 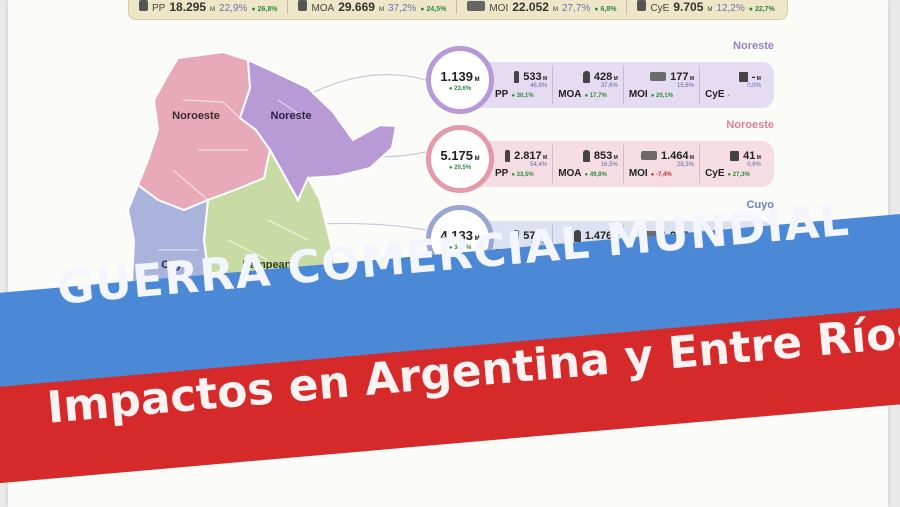 What do you see at coordinates (456, 76) in the screenshot?
I see `region-total-number: 1.139` at bounding box center [456, 76].